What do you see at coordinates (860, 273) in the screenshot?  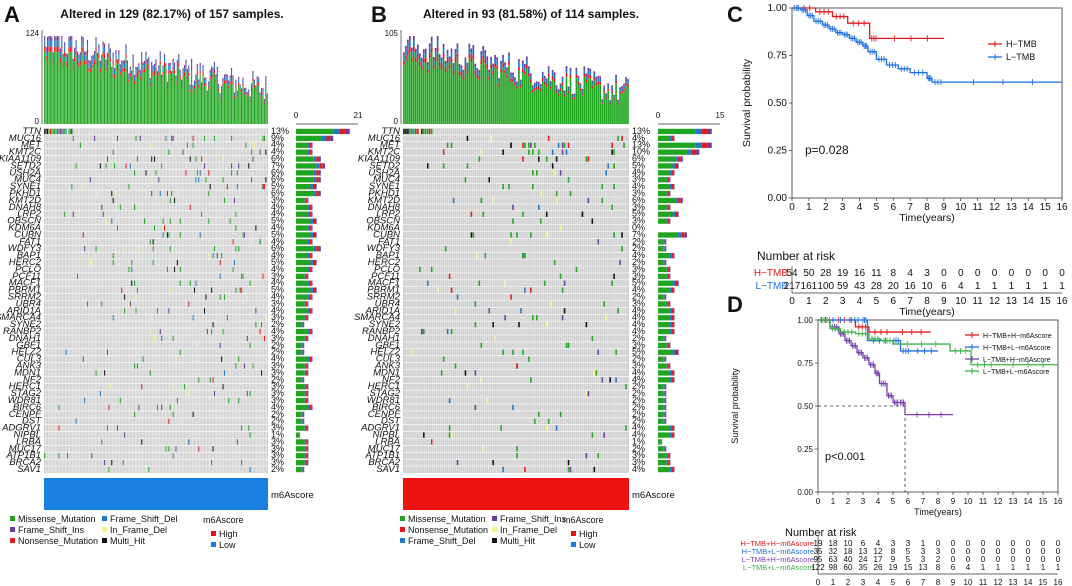 I see `risk-value: 16` at bounding box center [860, 273].